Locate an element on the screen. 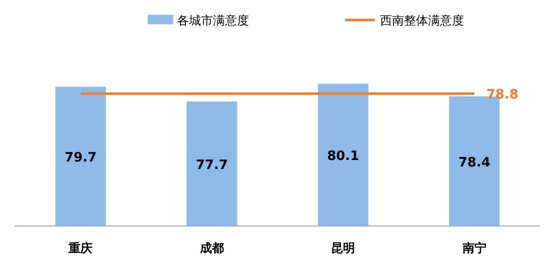 The image size is (554, 268). data-label: 78.8 is located at coordinates (502, 95).